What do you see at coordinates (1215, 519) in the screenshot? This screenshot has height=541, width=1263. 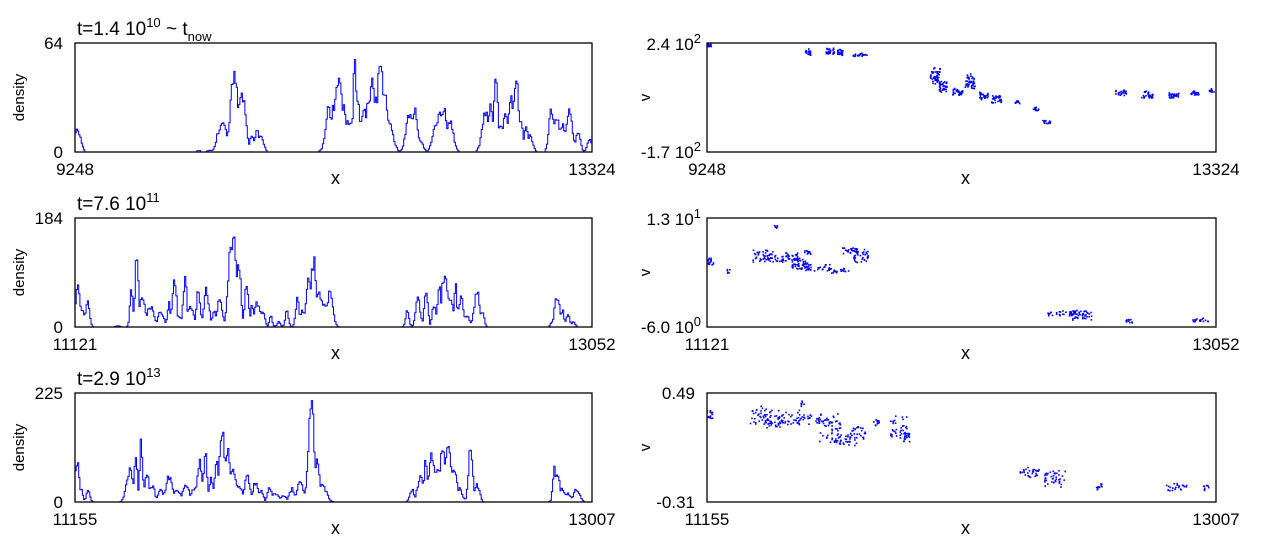 I see `x-tick-label: 13007` at bounding box center [1215, 519].